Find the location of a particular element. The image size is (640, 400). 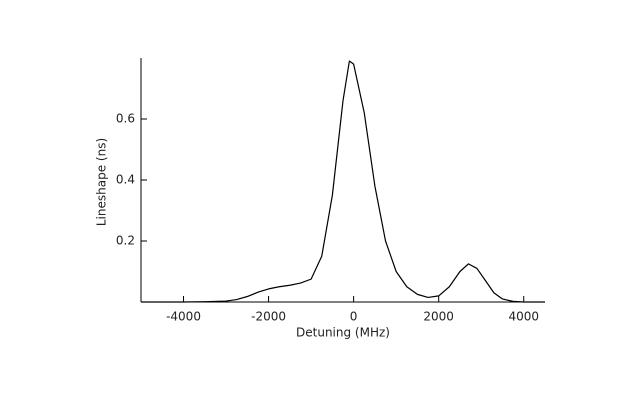

x-tick-label: 4000 is located at coordinates (523, 317).